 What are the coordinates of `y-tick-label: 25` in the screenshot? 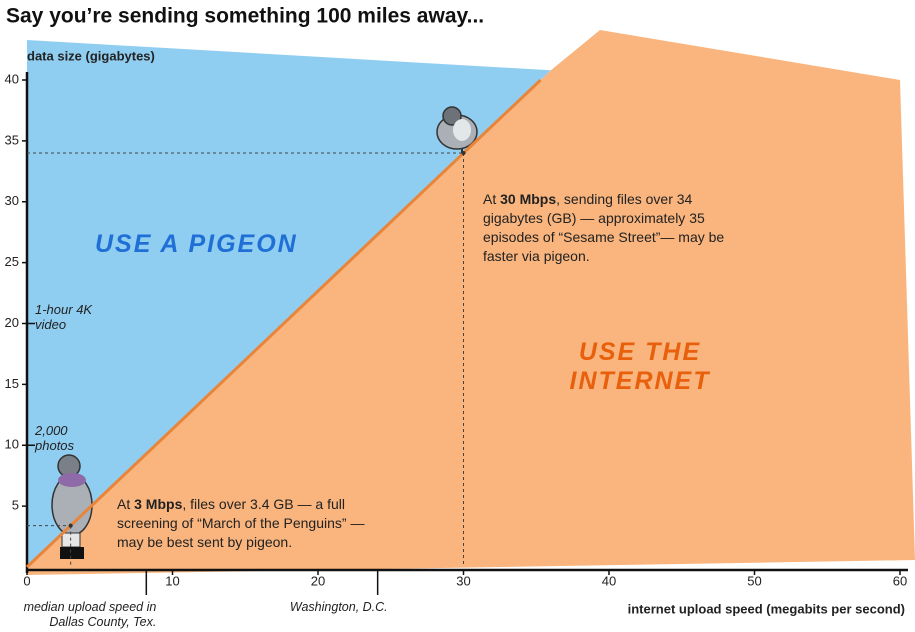 It's located at (12, 261).